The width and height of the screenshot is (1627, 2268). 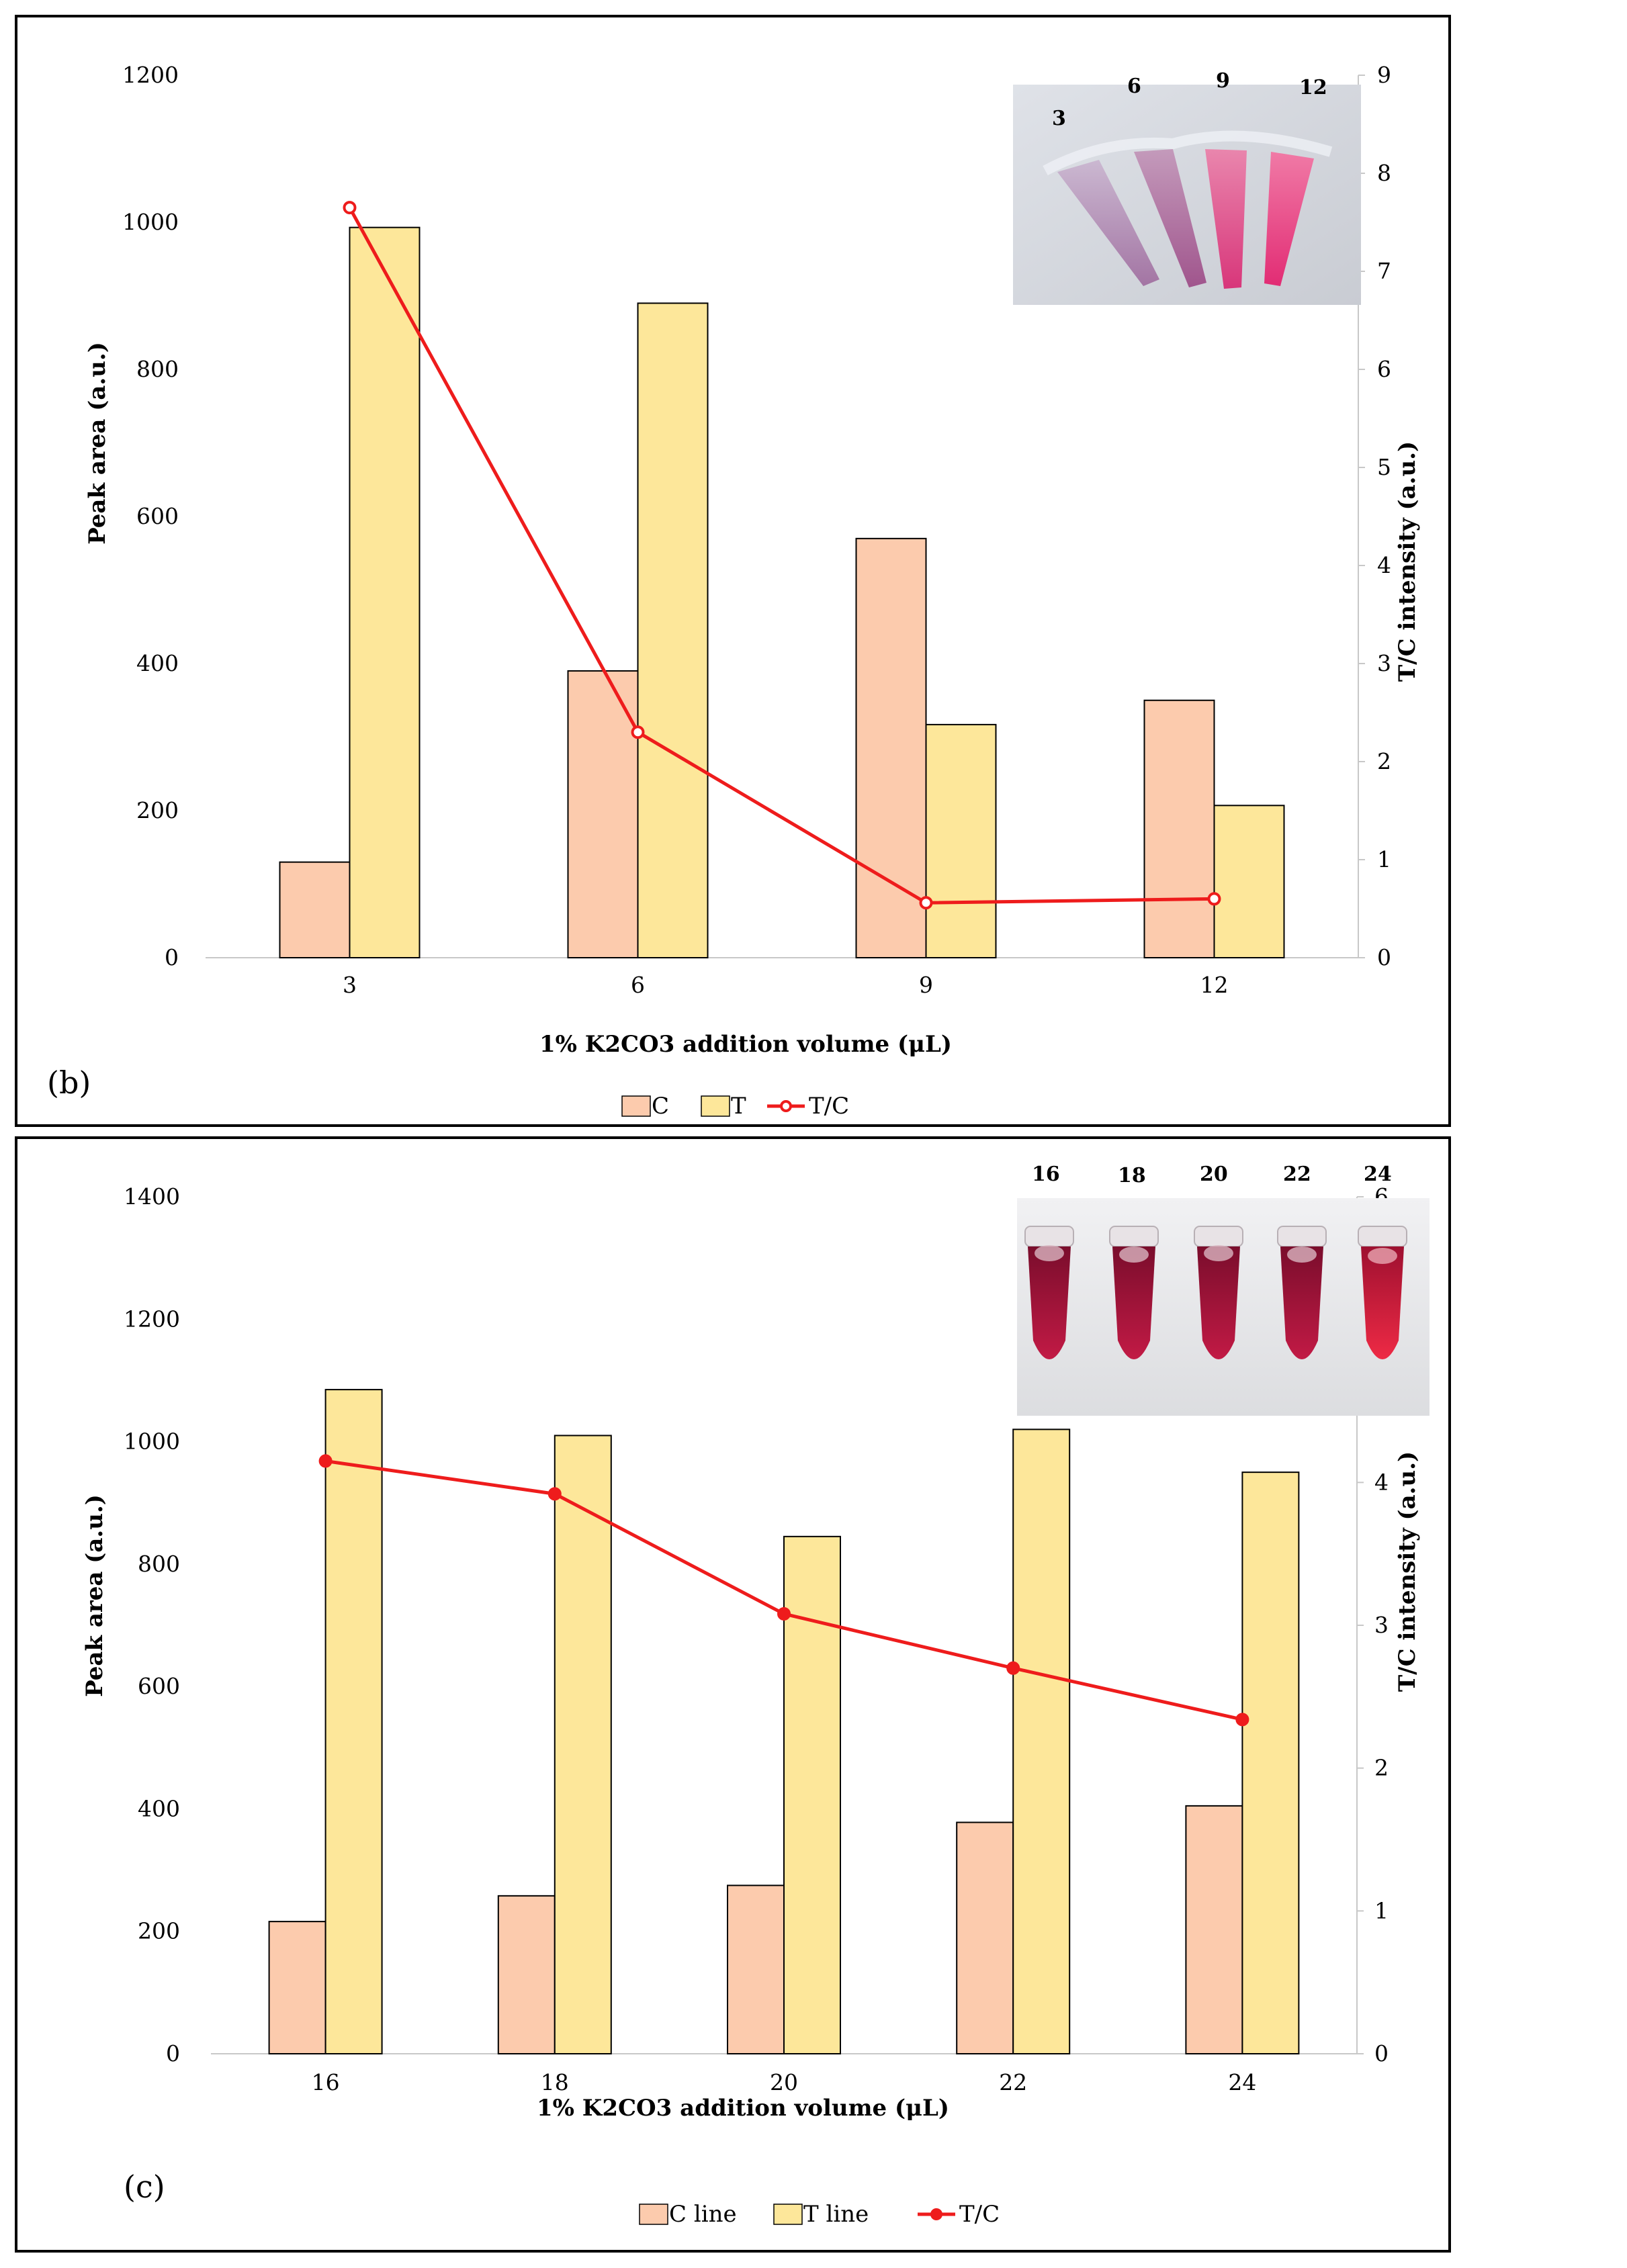 What do you see at coordinates (157, 516) in the screenshot?
I see `y-tick-label-left: 600` at bounding box center [157, 516].